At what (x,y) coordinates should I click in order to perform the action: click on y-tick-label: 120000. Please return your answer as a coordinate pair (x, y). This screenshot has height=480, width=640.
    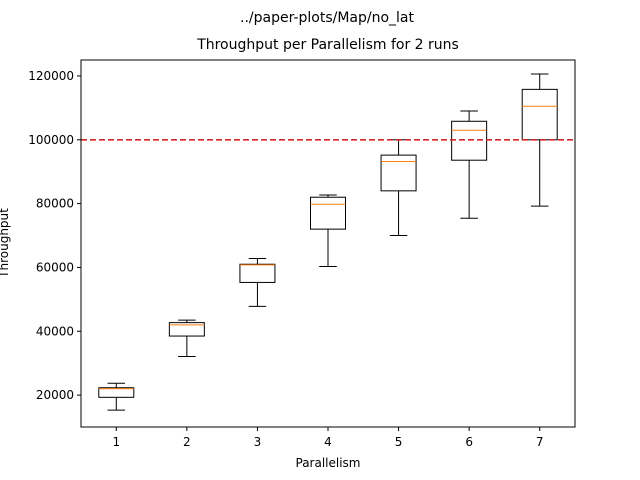
    Looking at the image, I should click on (51, 76).